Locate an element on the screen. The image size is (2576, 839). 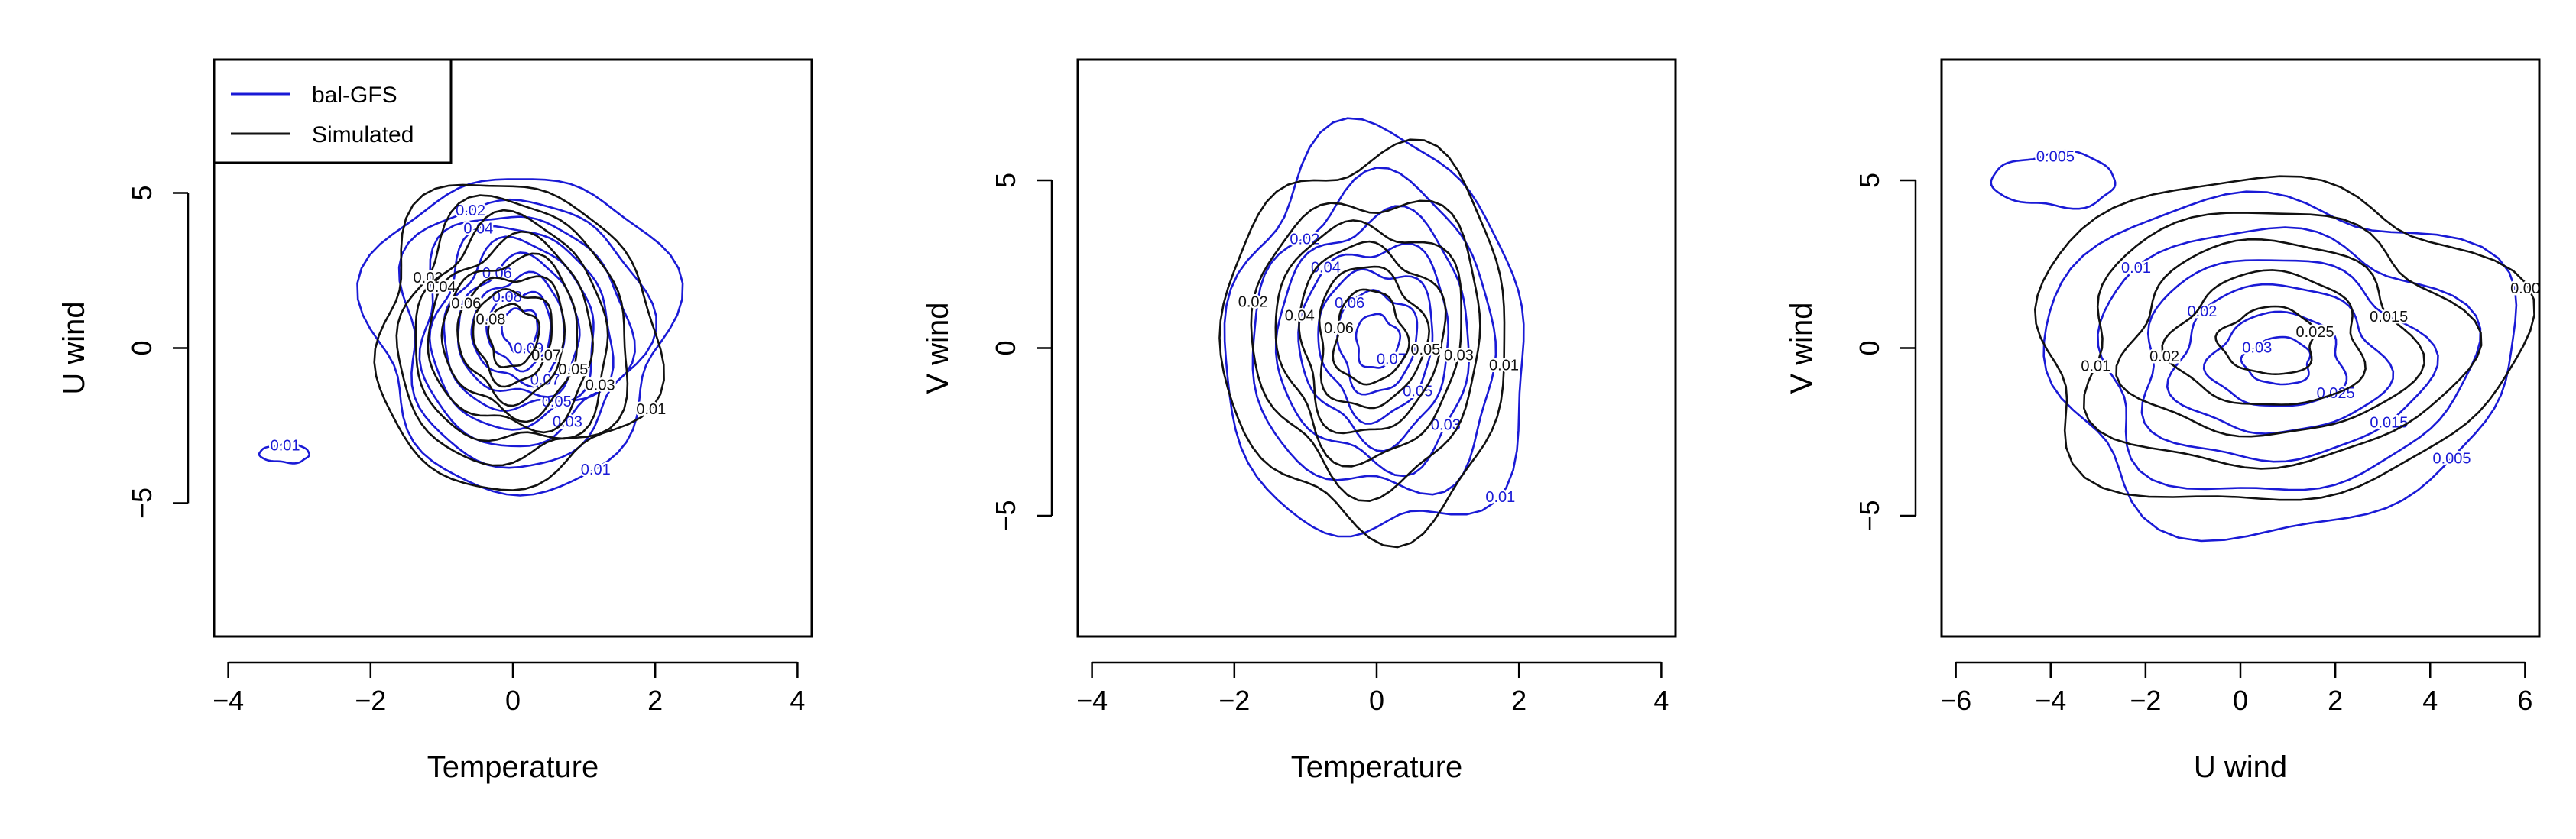
series-simulated: 0.01 0.02 0.03 0.04 0.05 0.06 0.07 0.08 is located at coordinates (520, 337).